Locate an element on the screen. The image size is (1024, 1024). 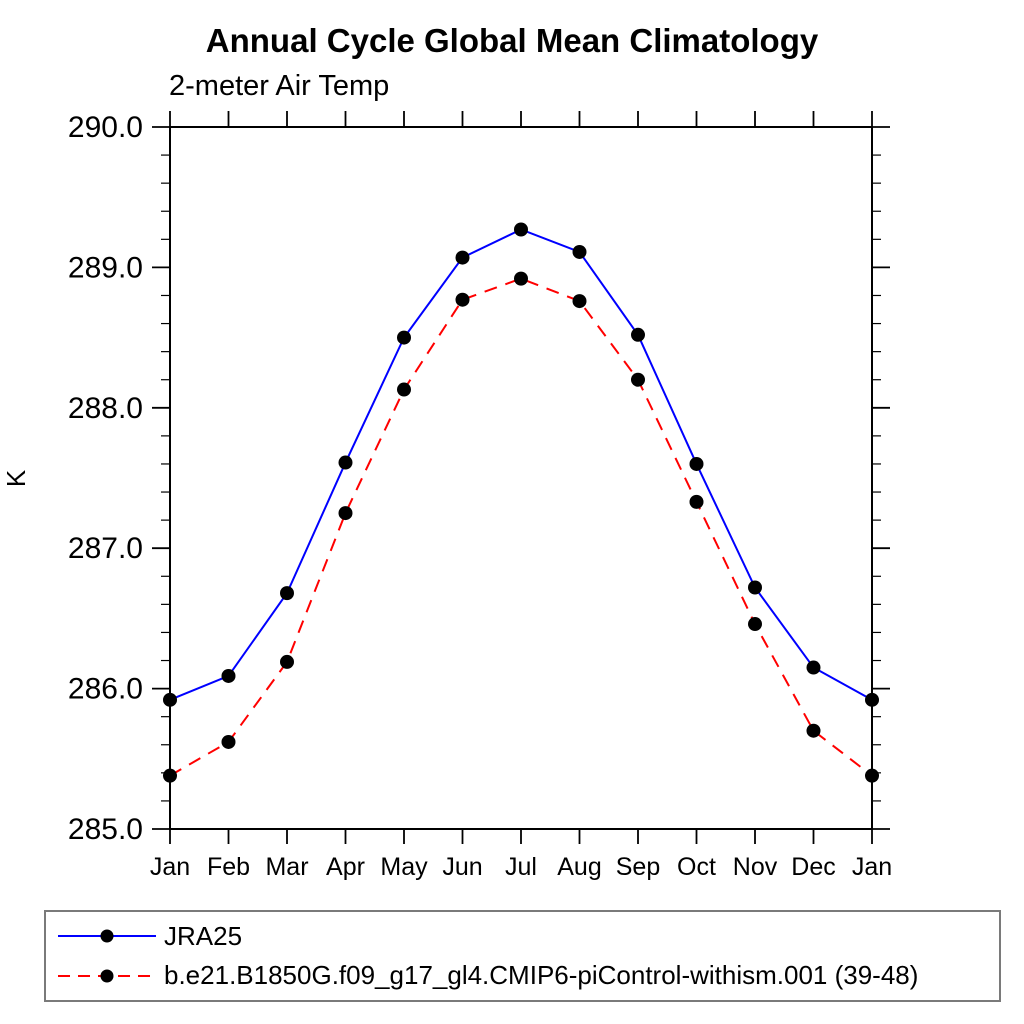
y-tick-label: 288.0 is located at coordinates (105, 408).